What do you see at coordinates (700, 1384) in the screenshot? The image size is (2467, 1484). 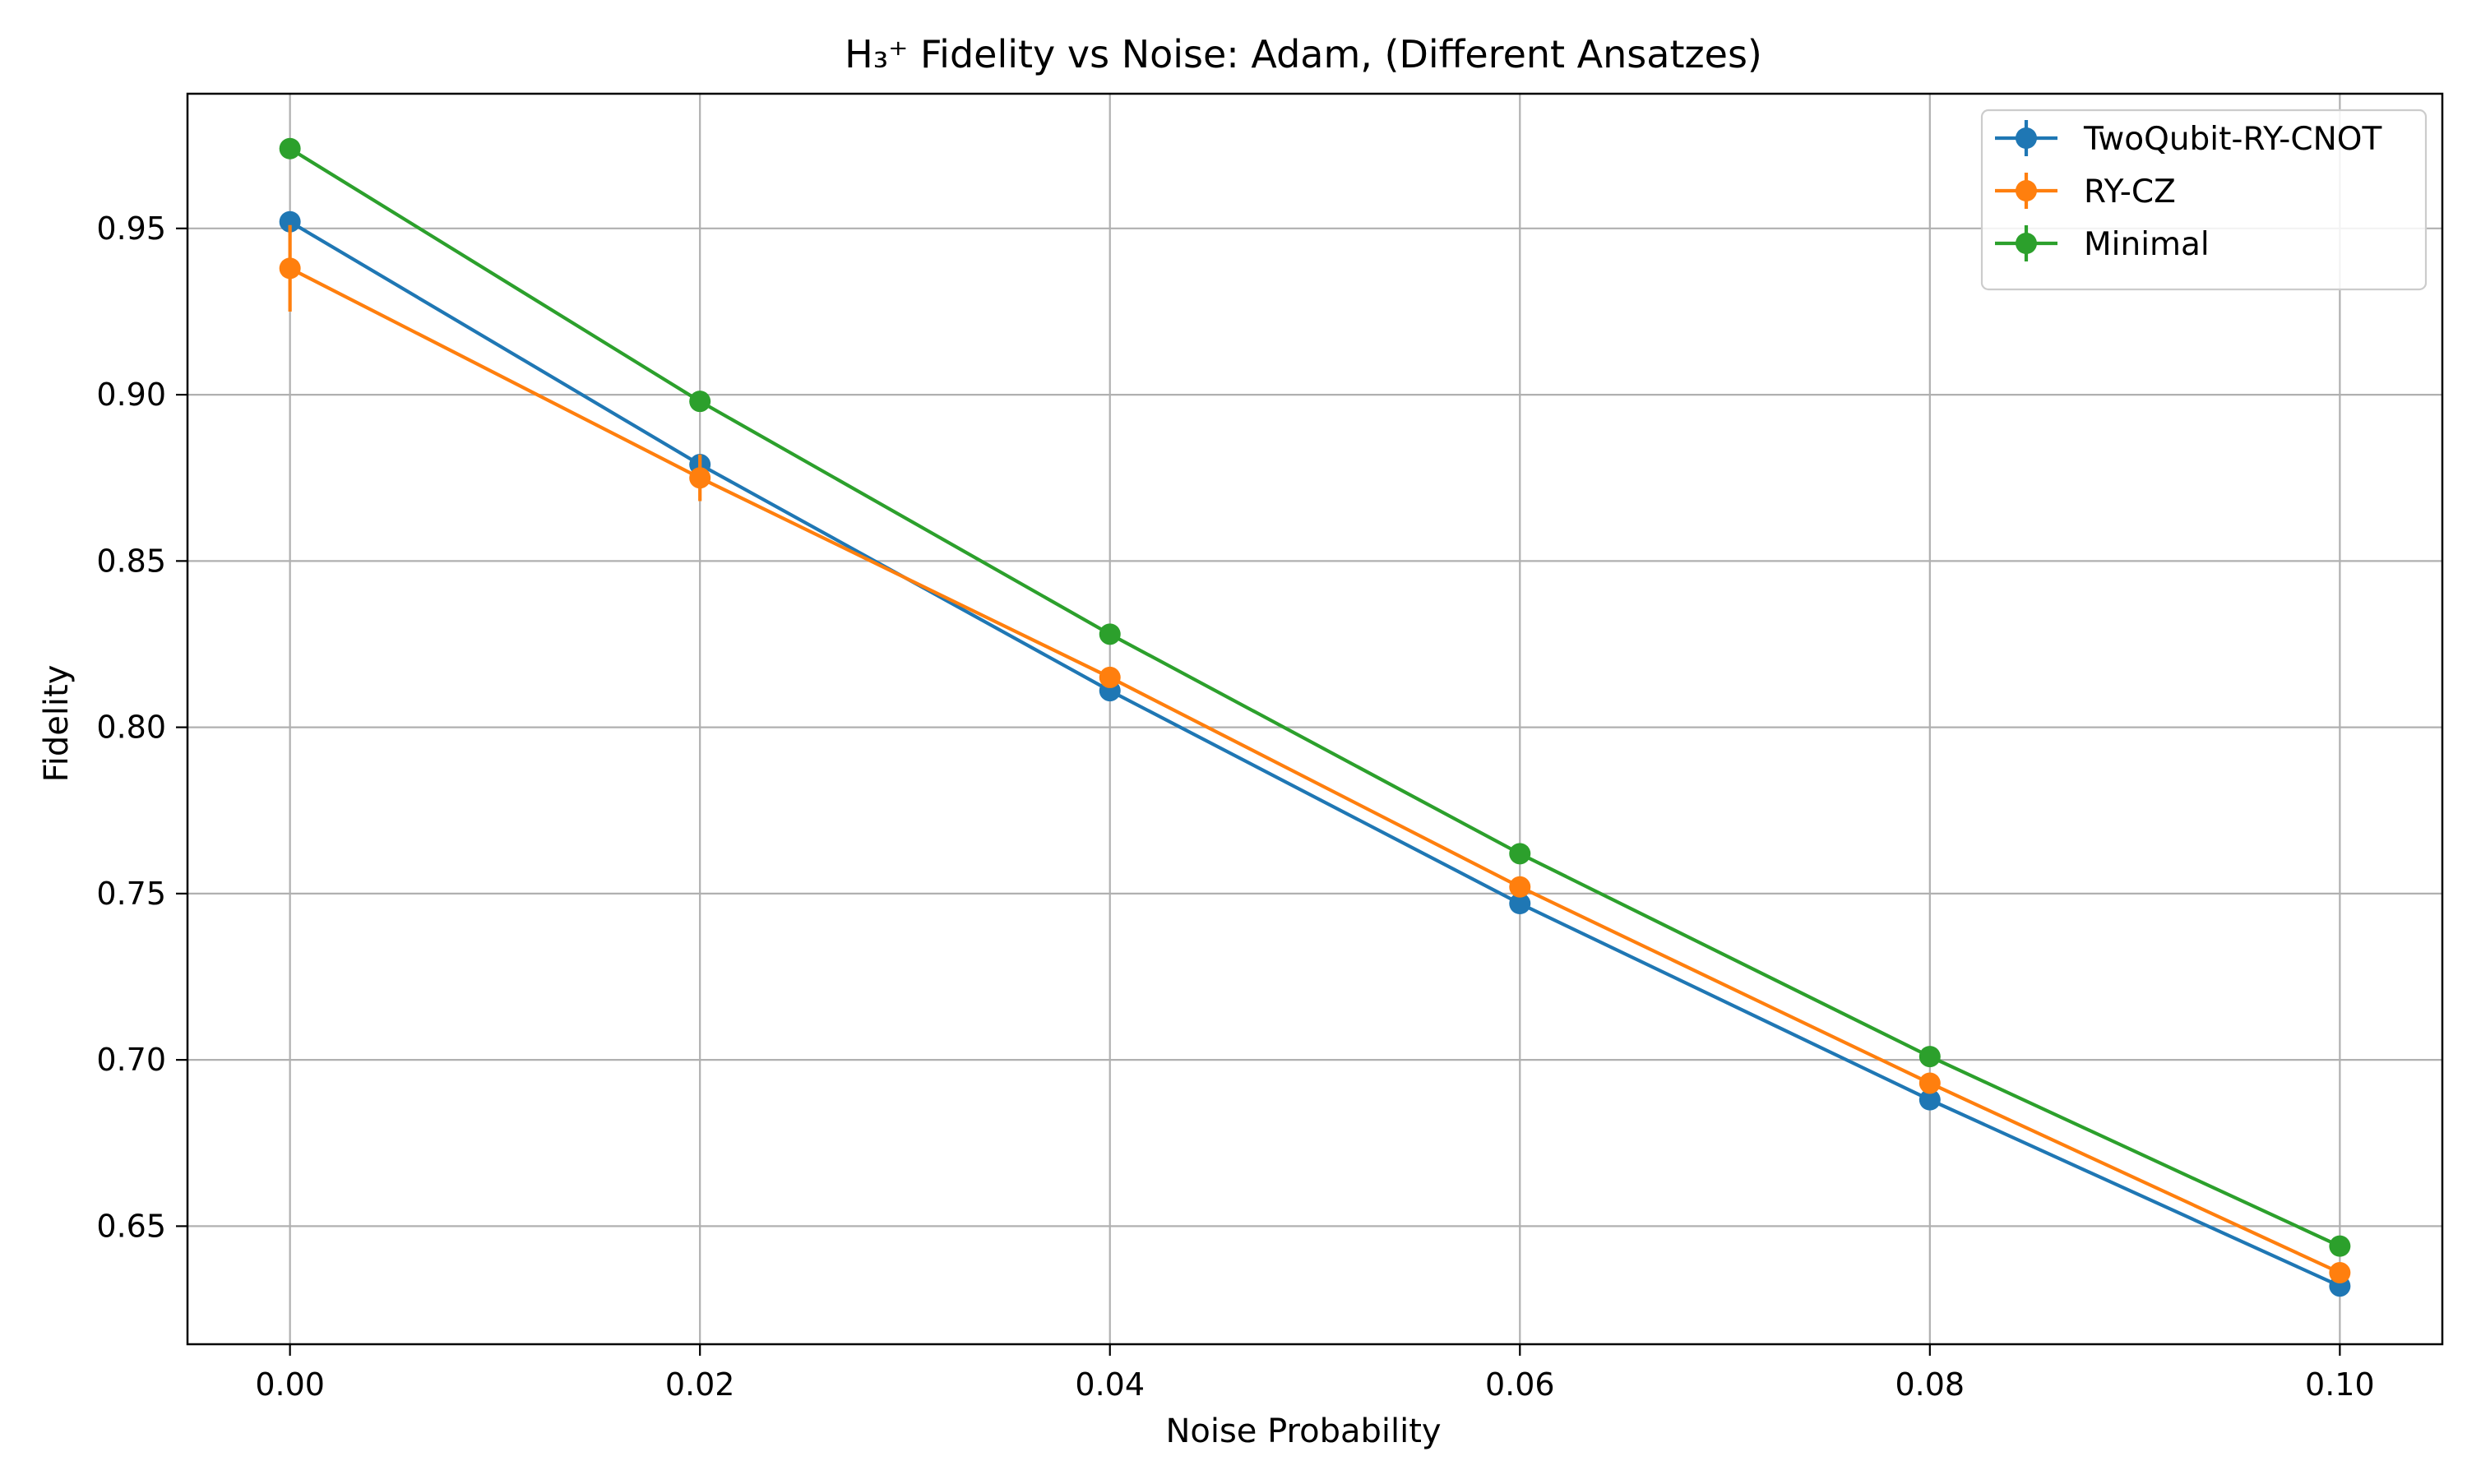 I see `x-tick-label: 0.02` at bounding box center [700, 1384].